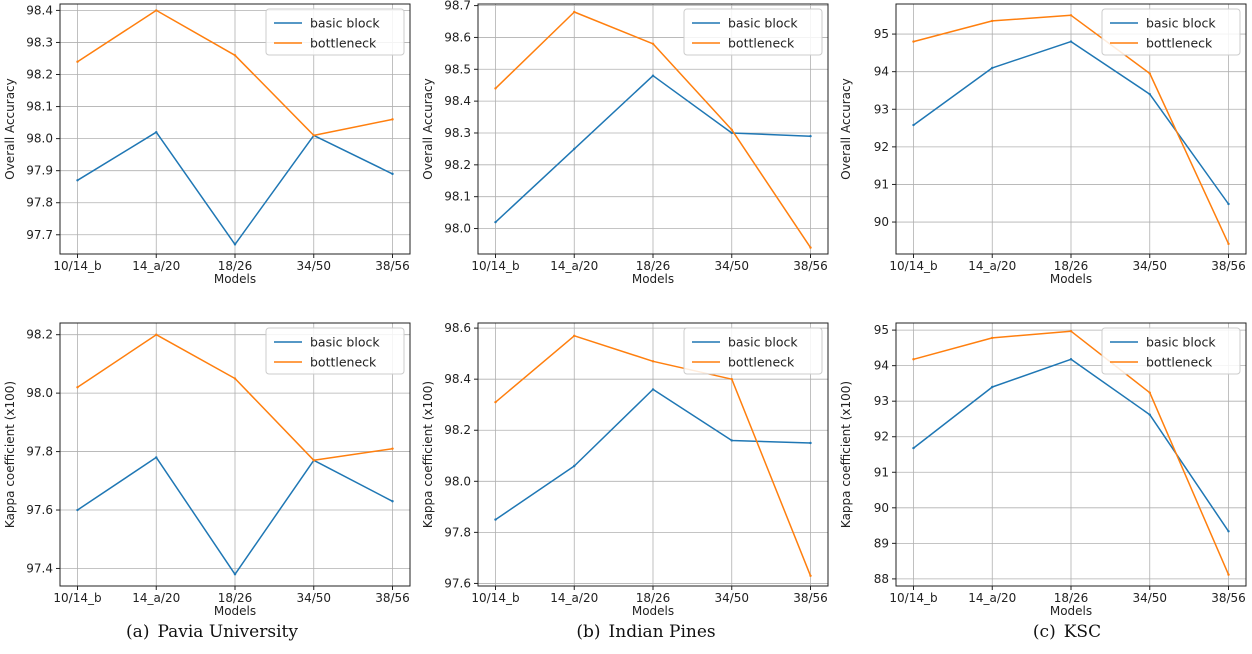 The width and height of the screenshot is (1252, 654). Describe the element at coordinates (457, 37) in the screenshot. I see `chart-b-top-ytick-label: 98.6` at that location.